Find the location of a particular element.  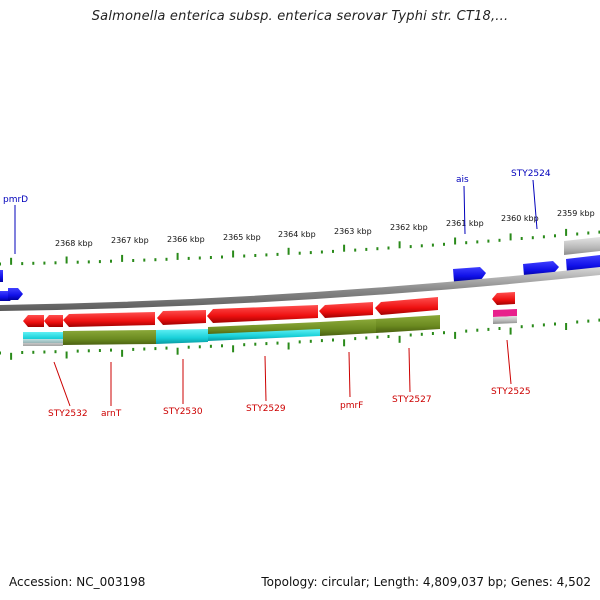

gene-label-ais: ais is located at coordinates (462, 180).